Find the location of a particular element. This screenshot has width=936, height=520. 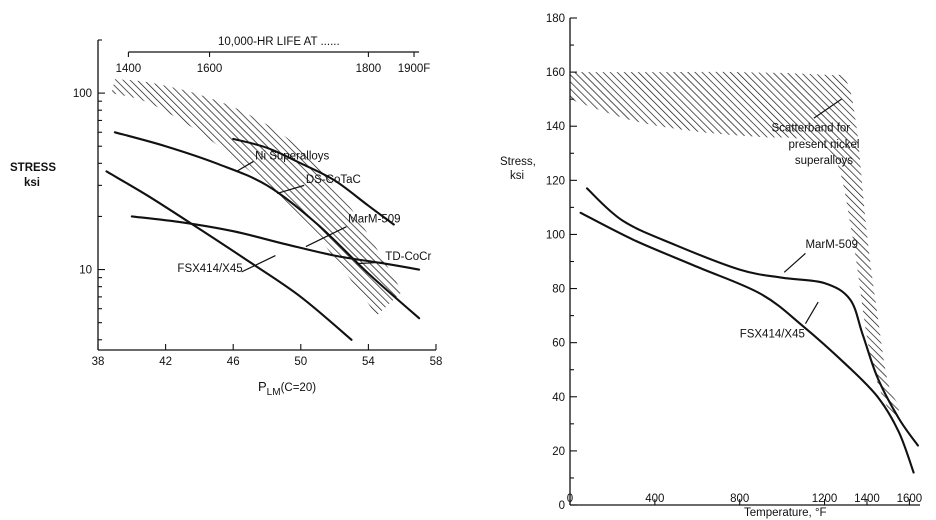

left-xlabel-main: P is located at coordinates (262, 386).